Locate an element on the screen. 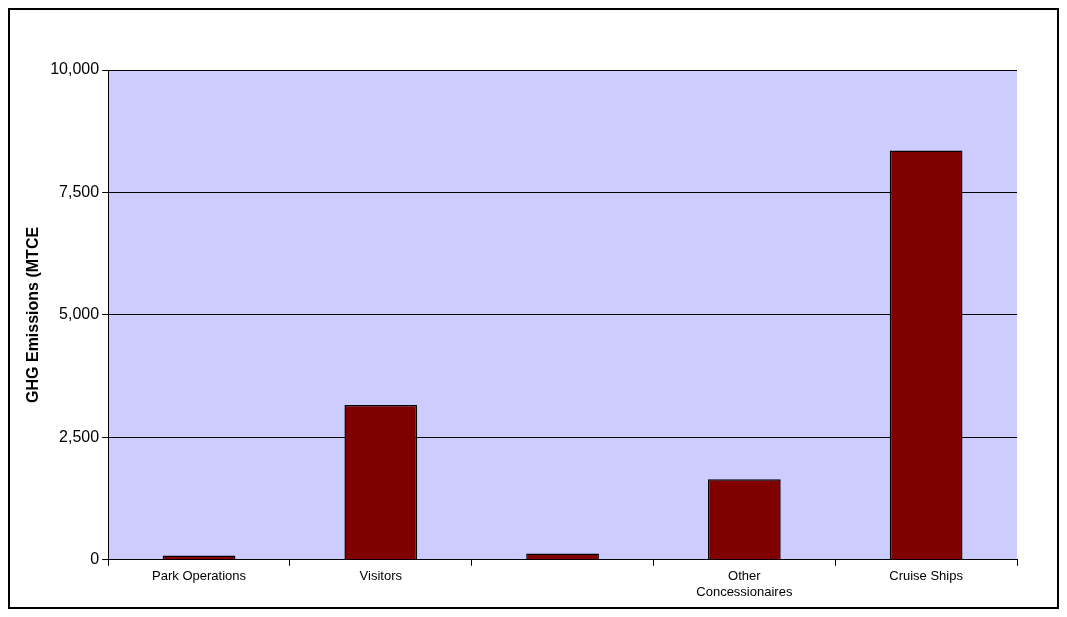  y-tick-label: 0 is located at coordinates (95, 559).